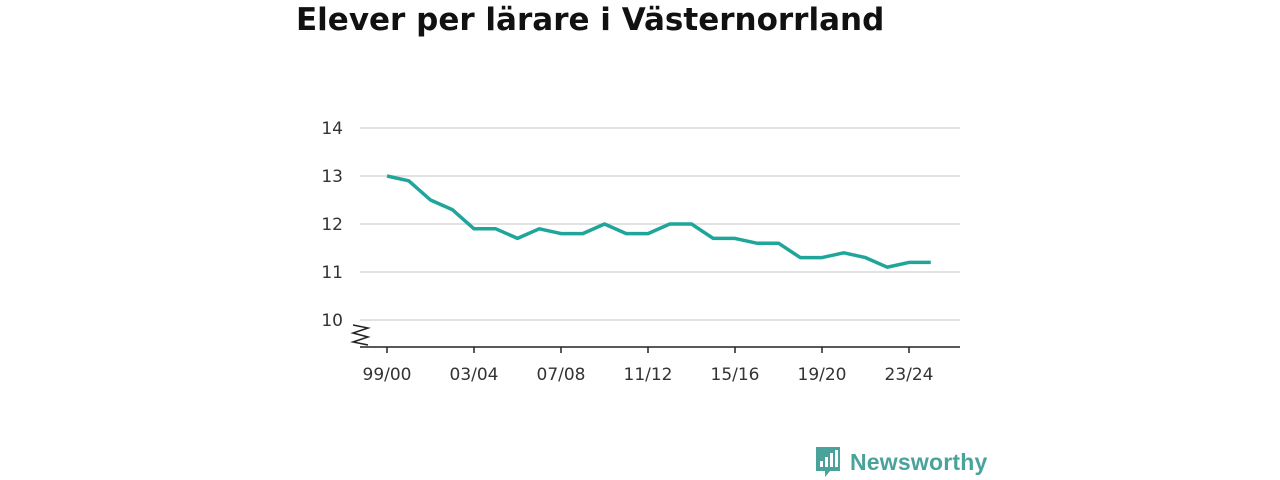  What do you see at coordinates (735, 375) in the screenshot?
I see `x-tick-label: 15/16` at bounding box center [735, 375].